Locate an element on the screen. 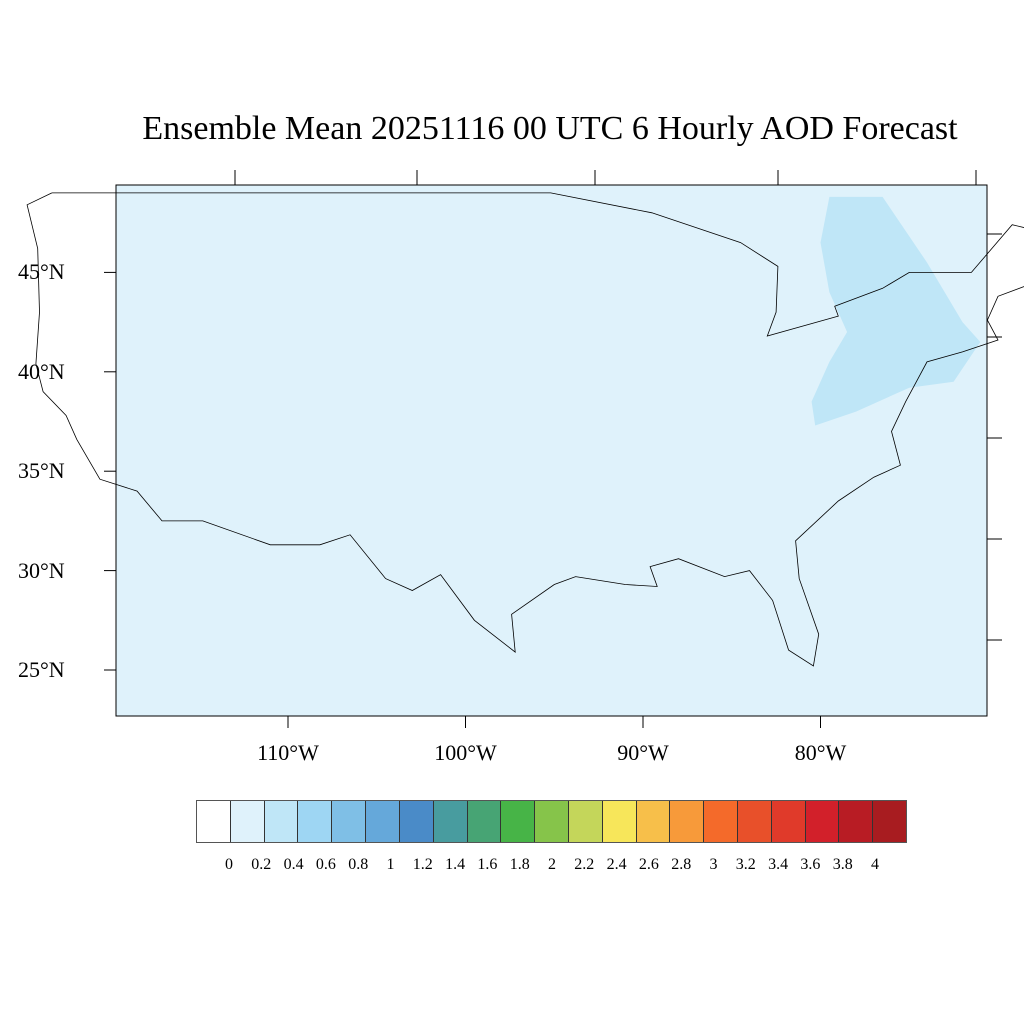  colorbar-label: 4 is located at coordinates (875, 864).